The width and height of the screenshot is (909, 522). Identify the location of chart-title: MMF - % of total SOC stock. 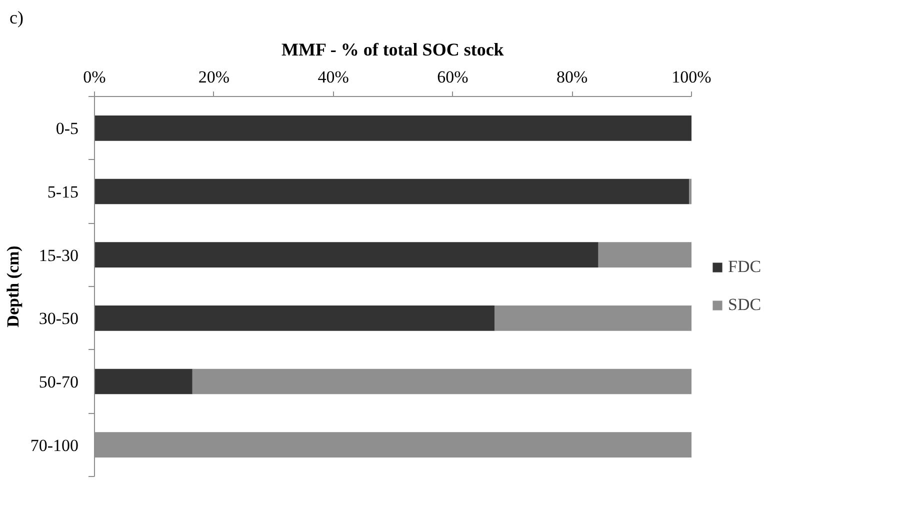
(393, 50).